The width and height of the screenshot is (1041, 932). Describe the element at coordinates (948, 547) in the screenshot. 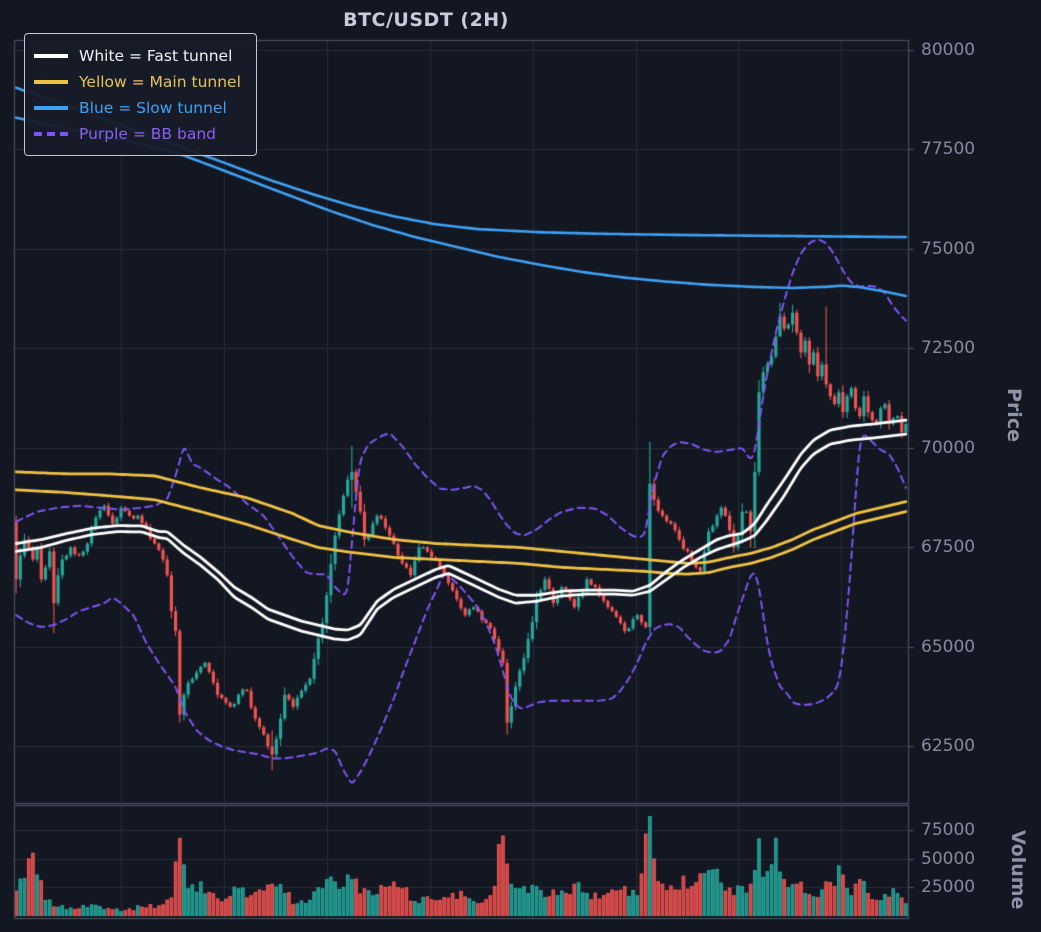

I see `price-axis-tick-label: 67500` at that location.